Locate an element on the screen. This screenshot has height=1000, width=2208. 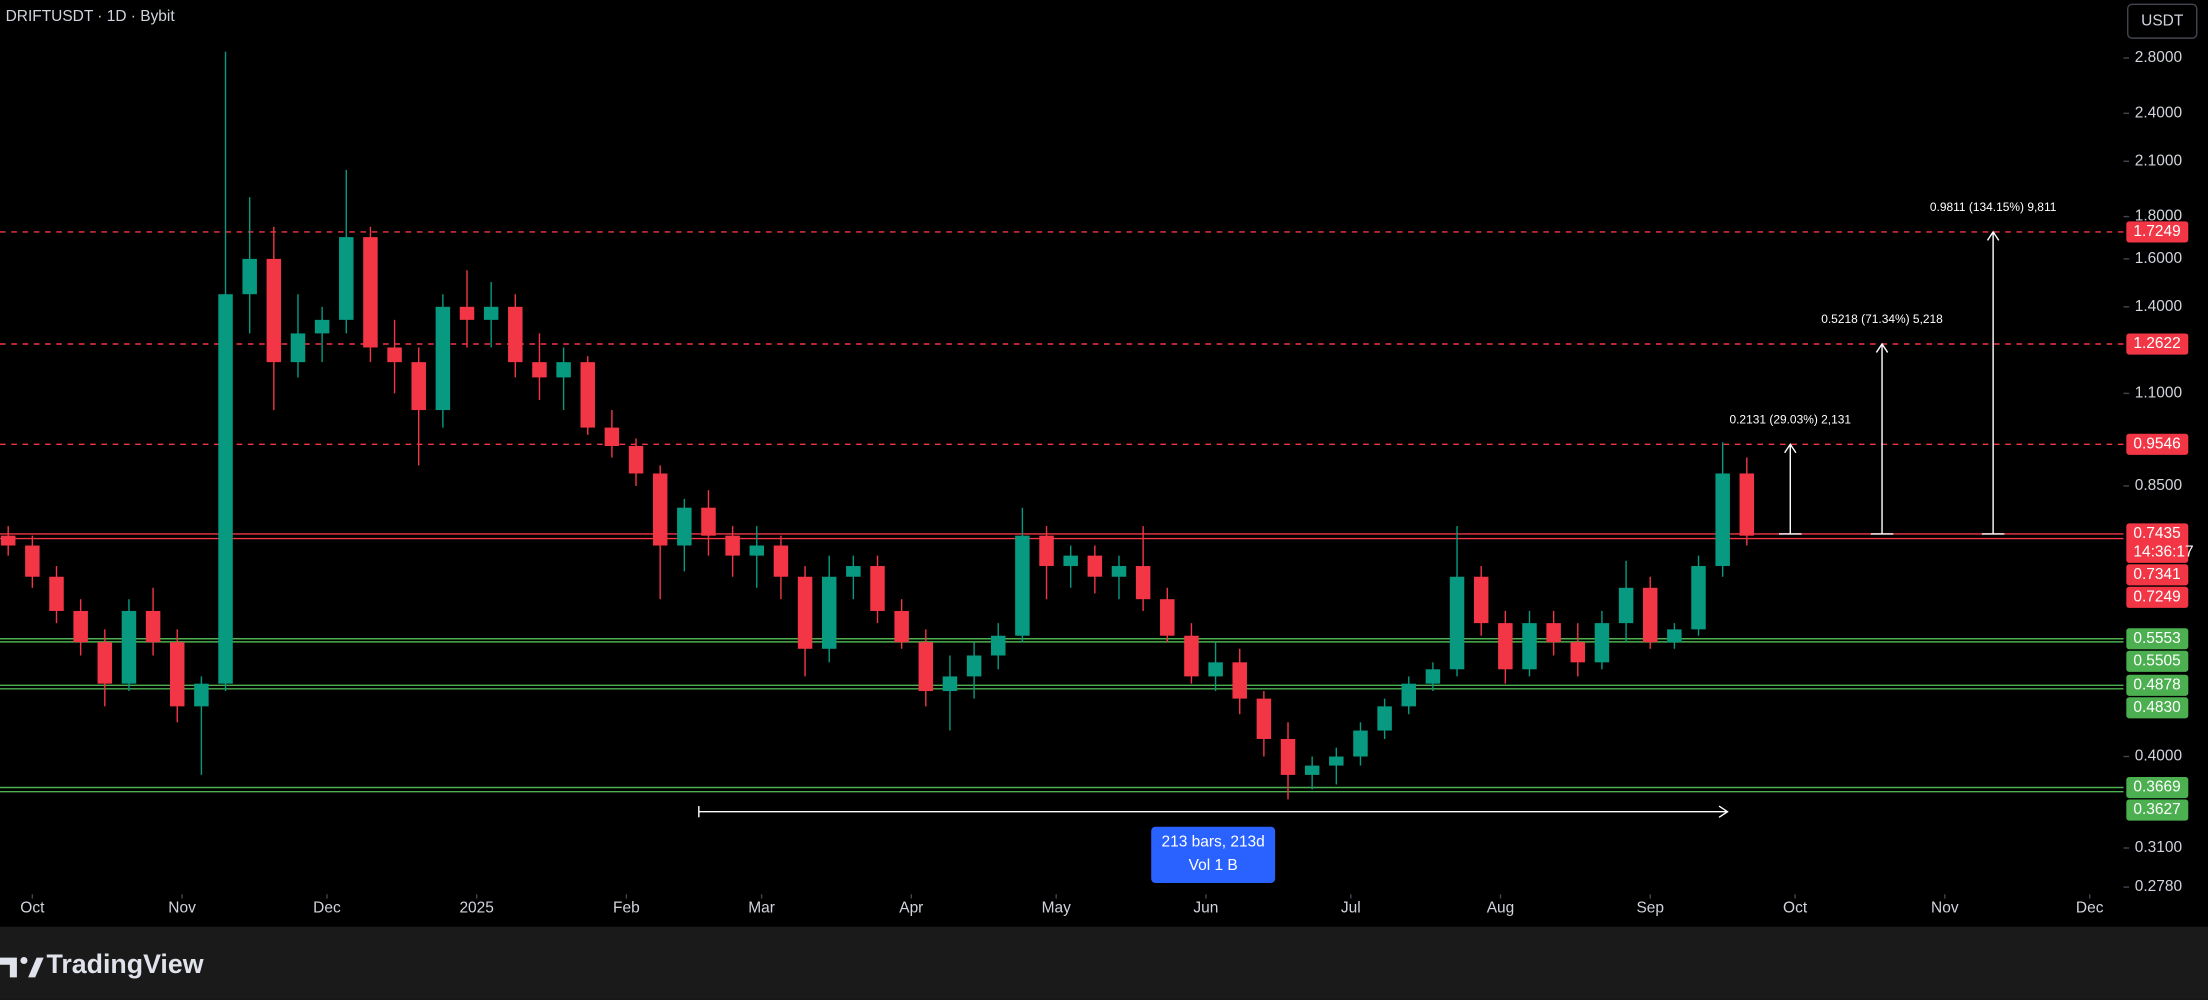
price-label: 0.7341 is located at coordinates (2156, 574).